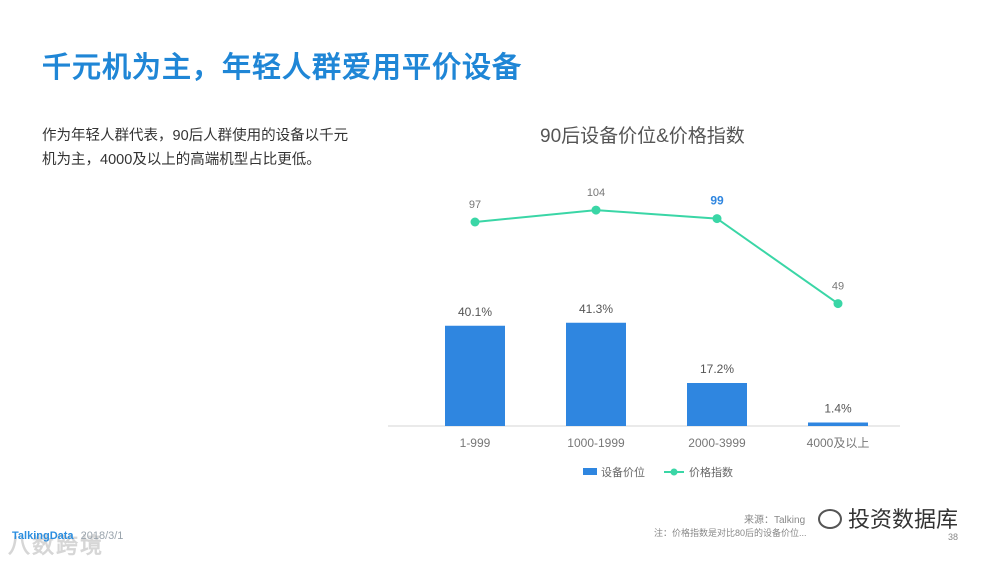 Image resolution: width=1004 pixels, height=563 pixels. Describe the element at coordinates (838, 409) in the screenshot. I see `bar-label-4: 1.4%` at that location.